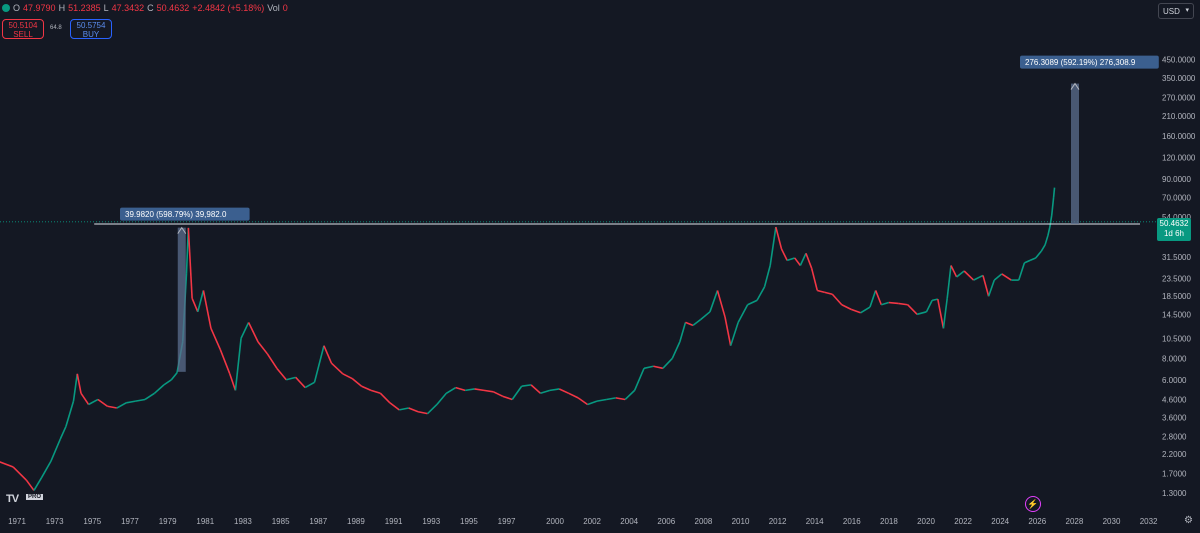 This screenshot has width=1200, height=533. Describe the element at coordinates (741, 521) in the screenshot. I see `x-tick-label: 2010` at that location.